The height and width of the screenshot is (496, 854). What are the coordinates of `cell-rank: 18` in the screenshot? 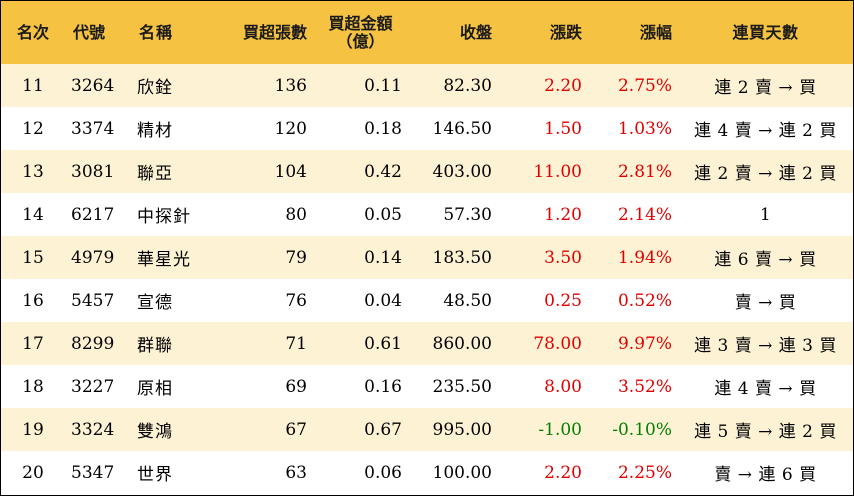 It's located at (33, 386).